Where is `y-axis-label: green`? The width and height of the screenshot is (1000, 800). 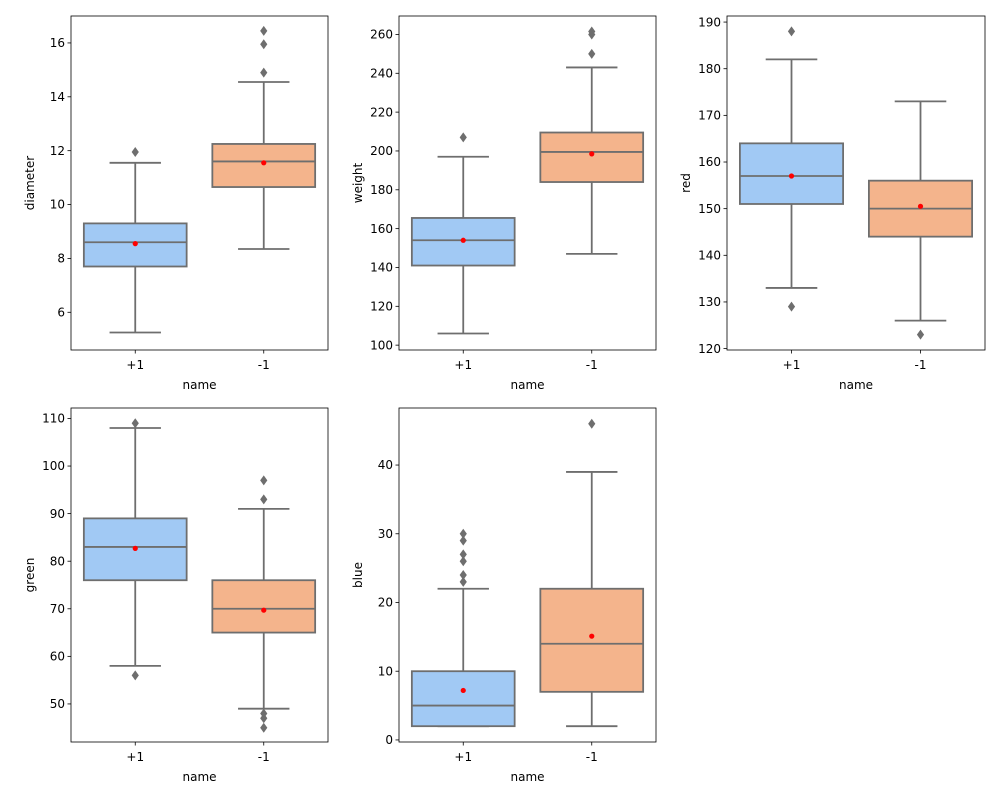
y-axis-label: green is located at coordinates (30, 575).